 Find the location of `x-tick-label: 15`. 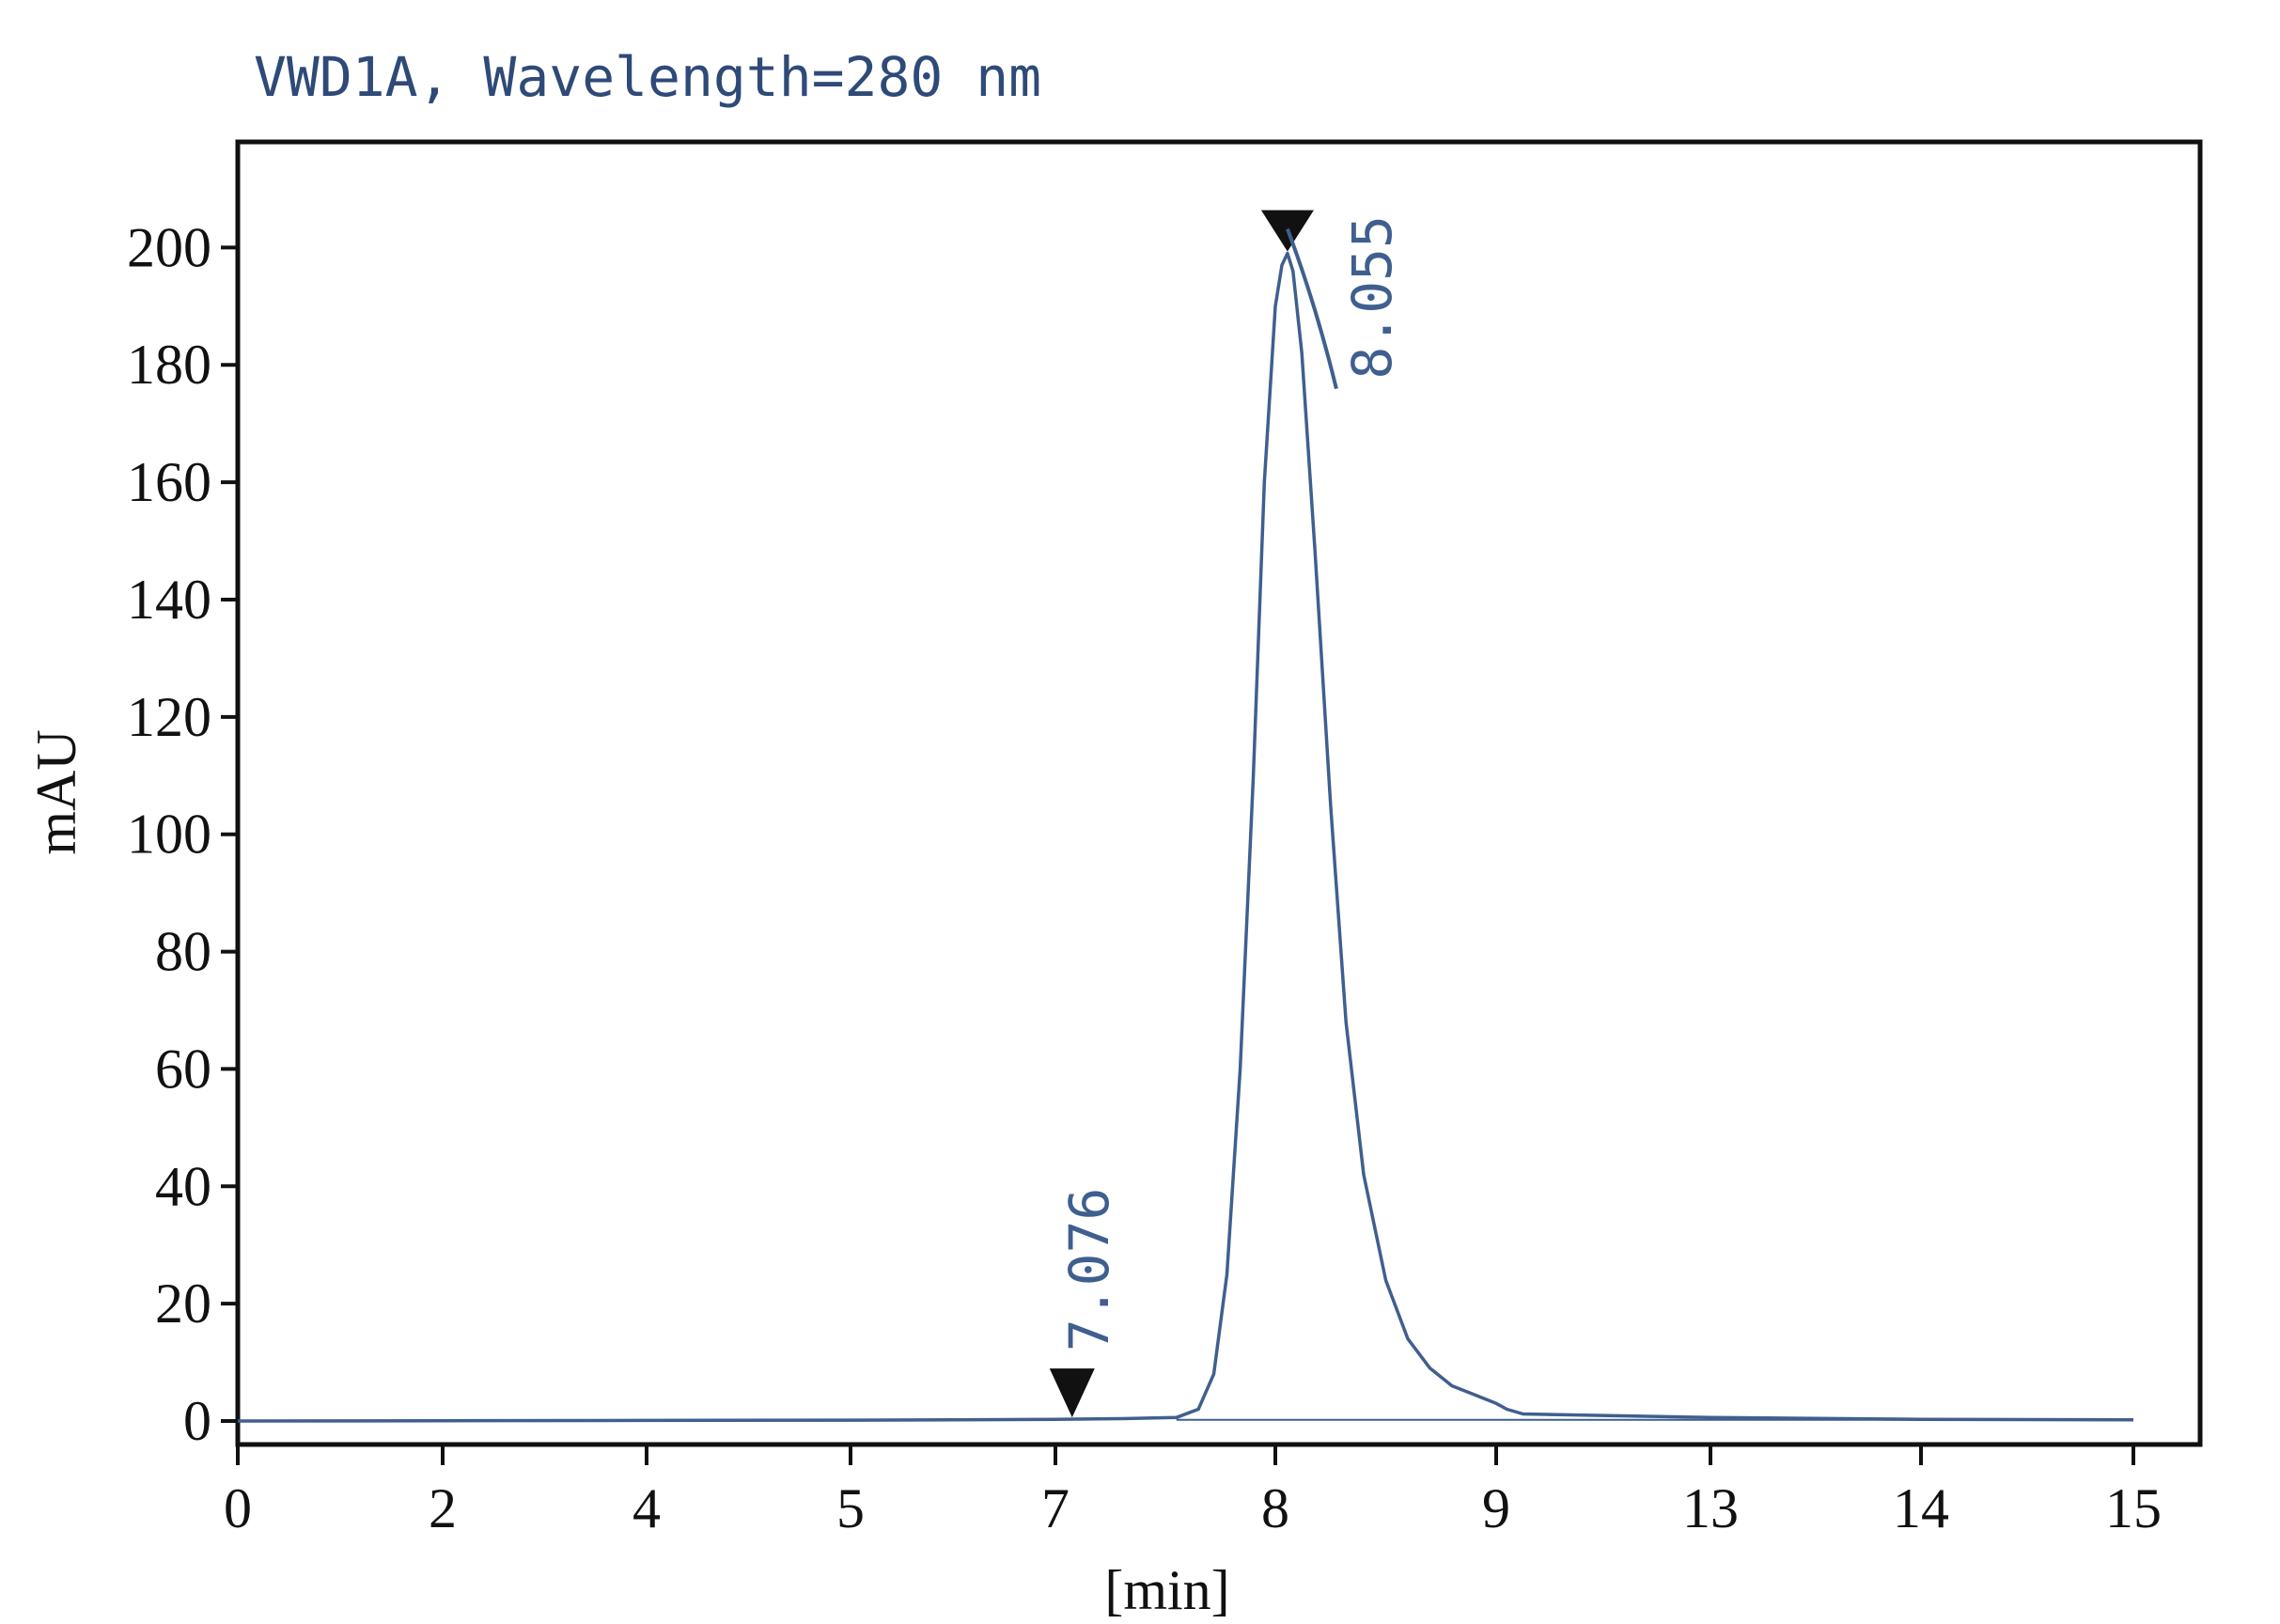

x-tick-label: 15 is located at coordinates (2133, 1508).